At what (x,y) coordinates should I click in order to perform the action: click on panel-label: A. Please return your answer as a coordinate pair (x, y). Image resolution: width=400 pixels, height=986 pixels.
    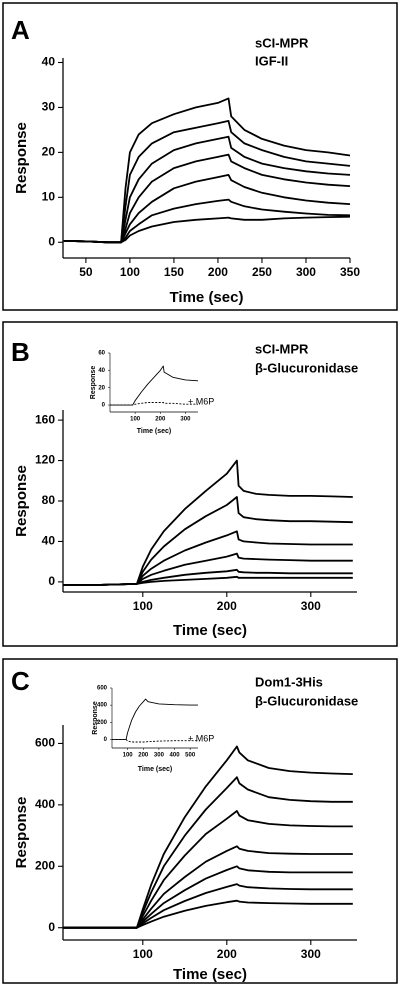
    Looking at the image, I should click on (20, 30).